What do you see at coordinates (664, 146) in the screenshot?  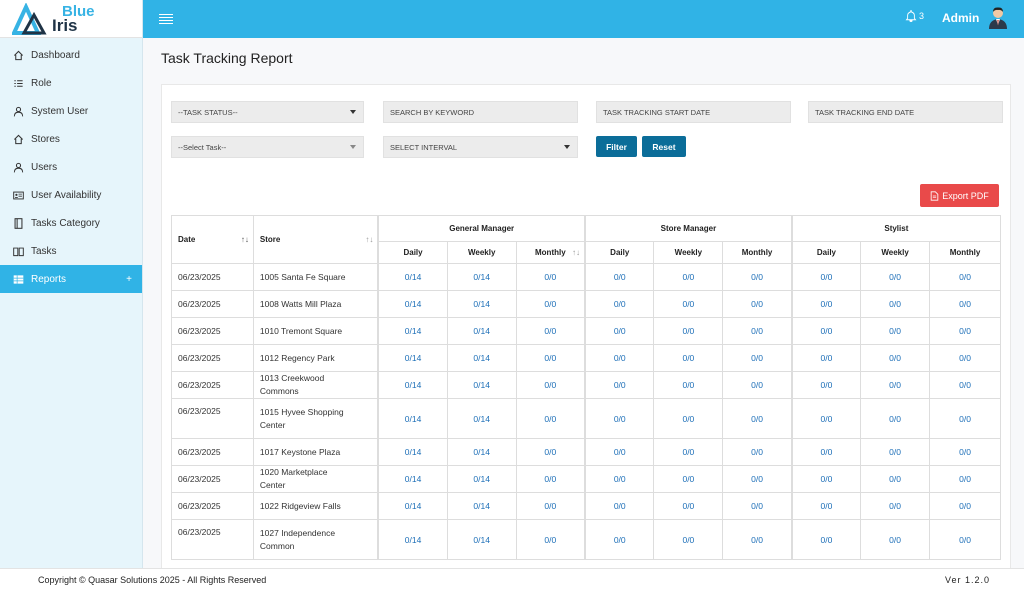 I see `reset-button: Reset` at bounding box center [664, 146].